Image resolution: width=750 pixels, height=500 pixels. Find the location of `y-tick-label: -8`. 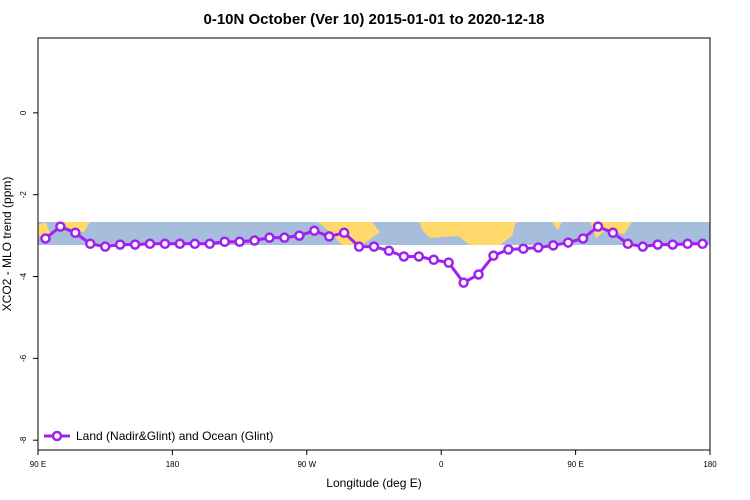

y-tick-label: -8 is located at coordinates (23, 440).